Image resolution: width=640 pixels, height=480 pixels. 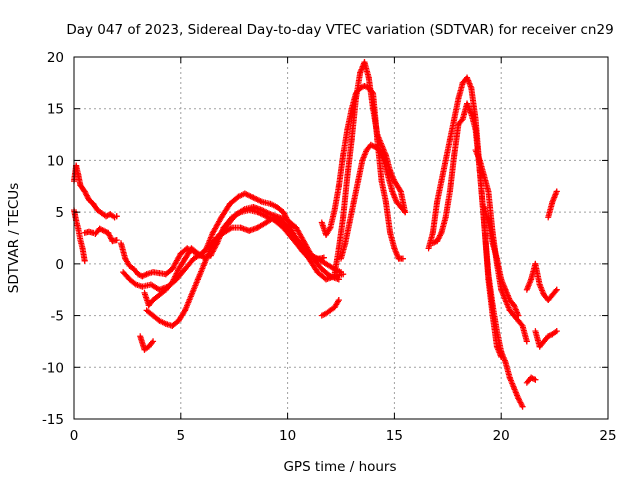 I want to click on y-axis-label: SDTVAR / TECUs, so click(x=14, y=238).